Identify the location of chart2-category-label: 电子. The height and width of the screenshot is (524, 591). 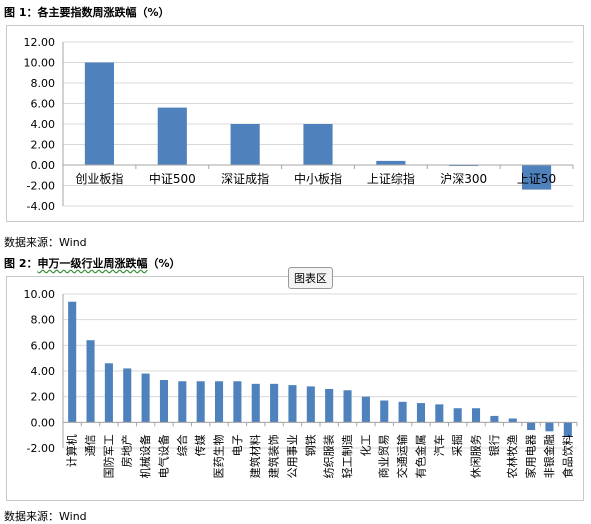
(237, 445).